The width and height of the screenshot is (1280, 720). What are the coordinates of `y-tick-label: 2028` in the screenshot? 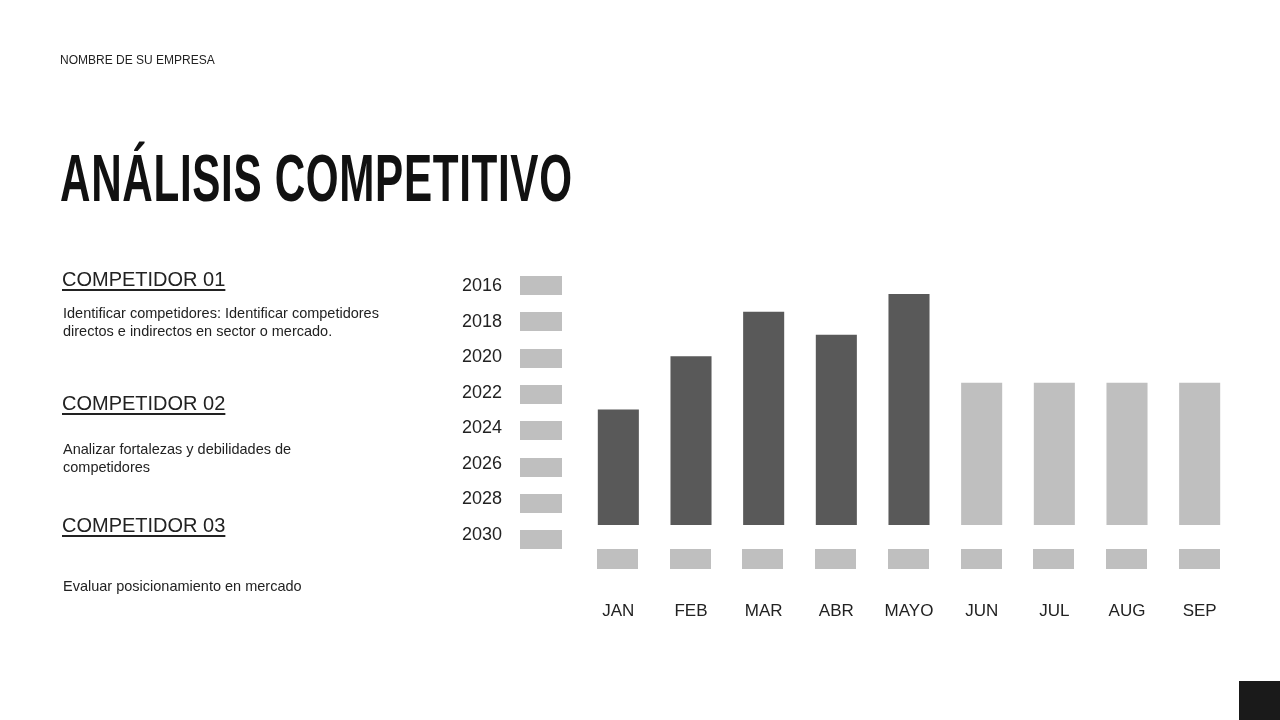 It's located at (481, 498).